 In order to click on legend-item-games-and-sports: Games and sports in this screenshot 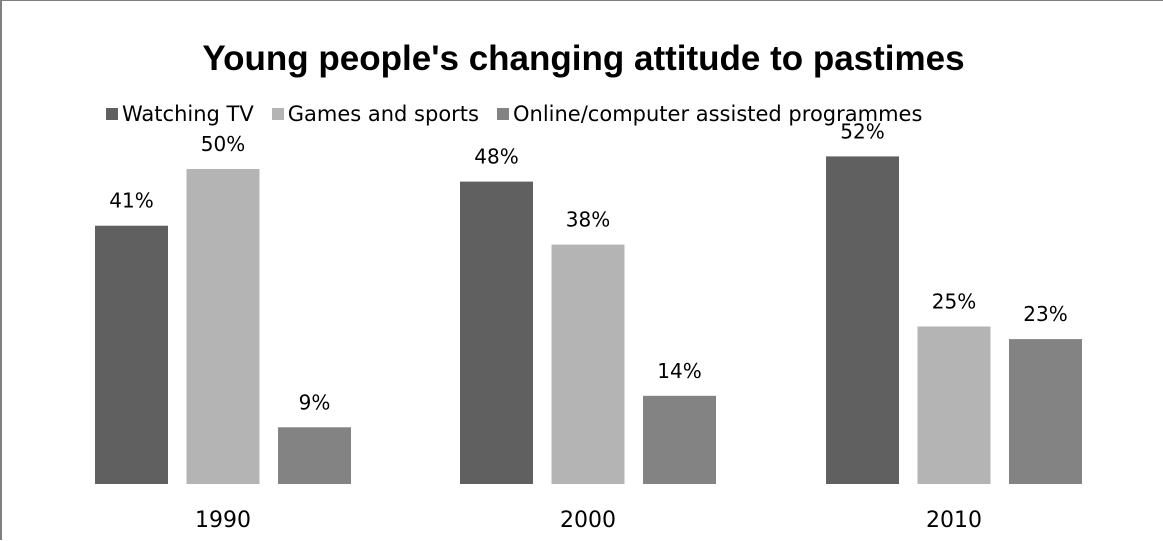, I will do `click(375, 114)`.